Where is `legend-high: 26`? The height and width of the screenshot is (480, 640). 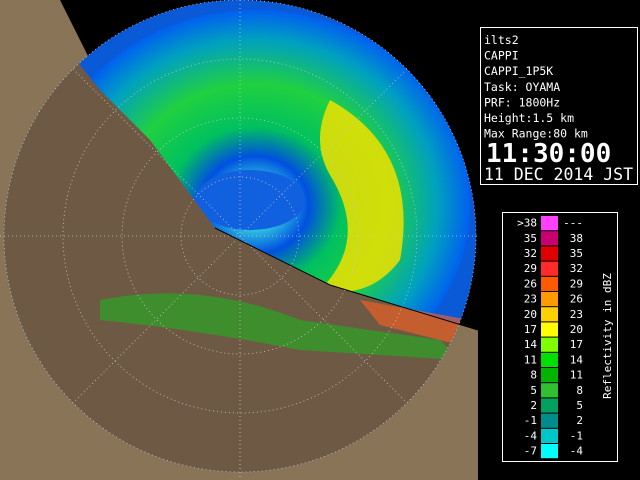 legend-high: 26 is located at coordinates (576, 299).